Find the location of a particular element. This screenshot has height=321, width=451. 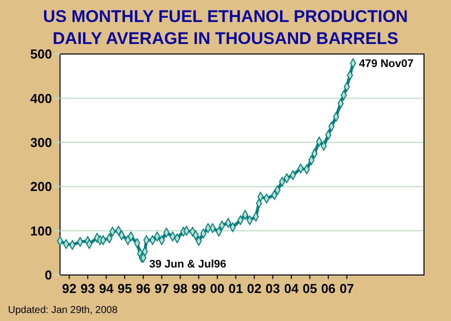

x-tick-label: 05 is located at coordinates (310, 288).